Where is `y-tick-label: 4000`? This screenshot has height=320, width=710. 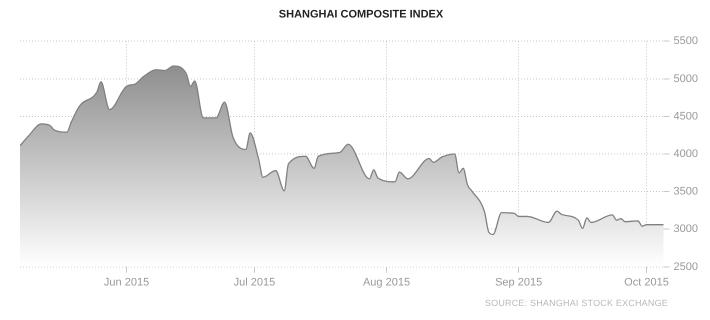 y-tick-label: 4000 is located at coordinates (686, 154).